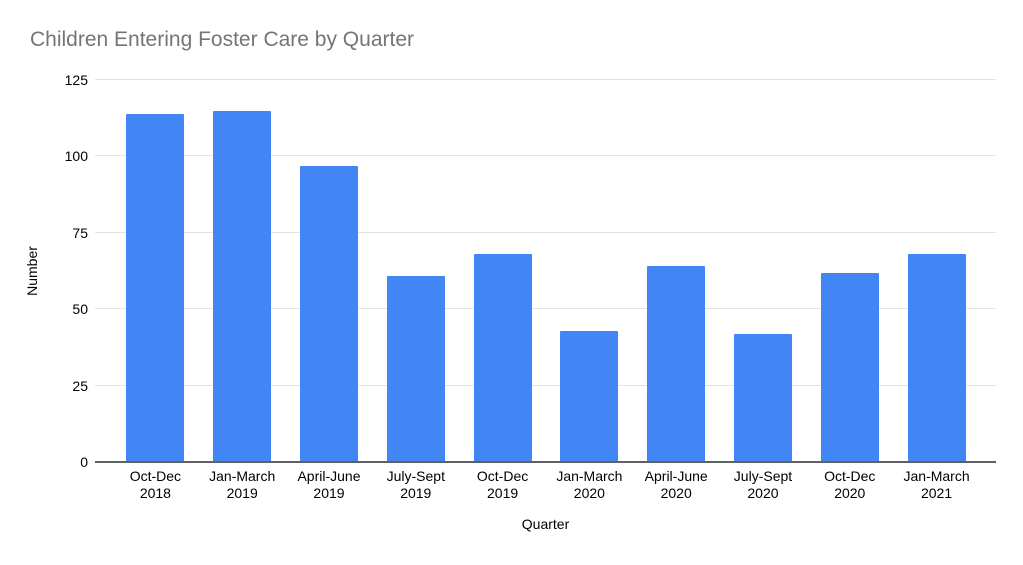 The height and width of the screenshot is (565, 1023). Describe the element at coordinates (222, 39) in the screenshot. I see `chart-title: Children Entering Foster Care by Quarter` at that location.